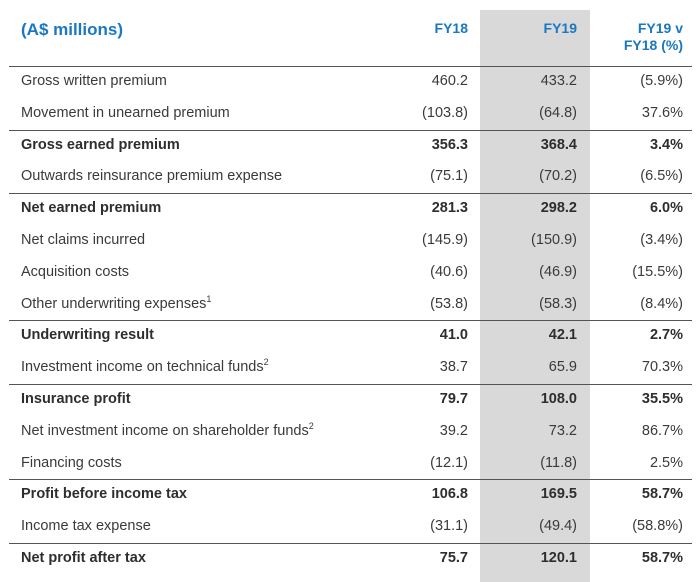 The height and width of the screenshot is (582, 700). I want to click on row-label-text: Insurance profit, so click(76, 398).